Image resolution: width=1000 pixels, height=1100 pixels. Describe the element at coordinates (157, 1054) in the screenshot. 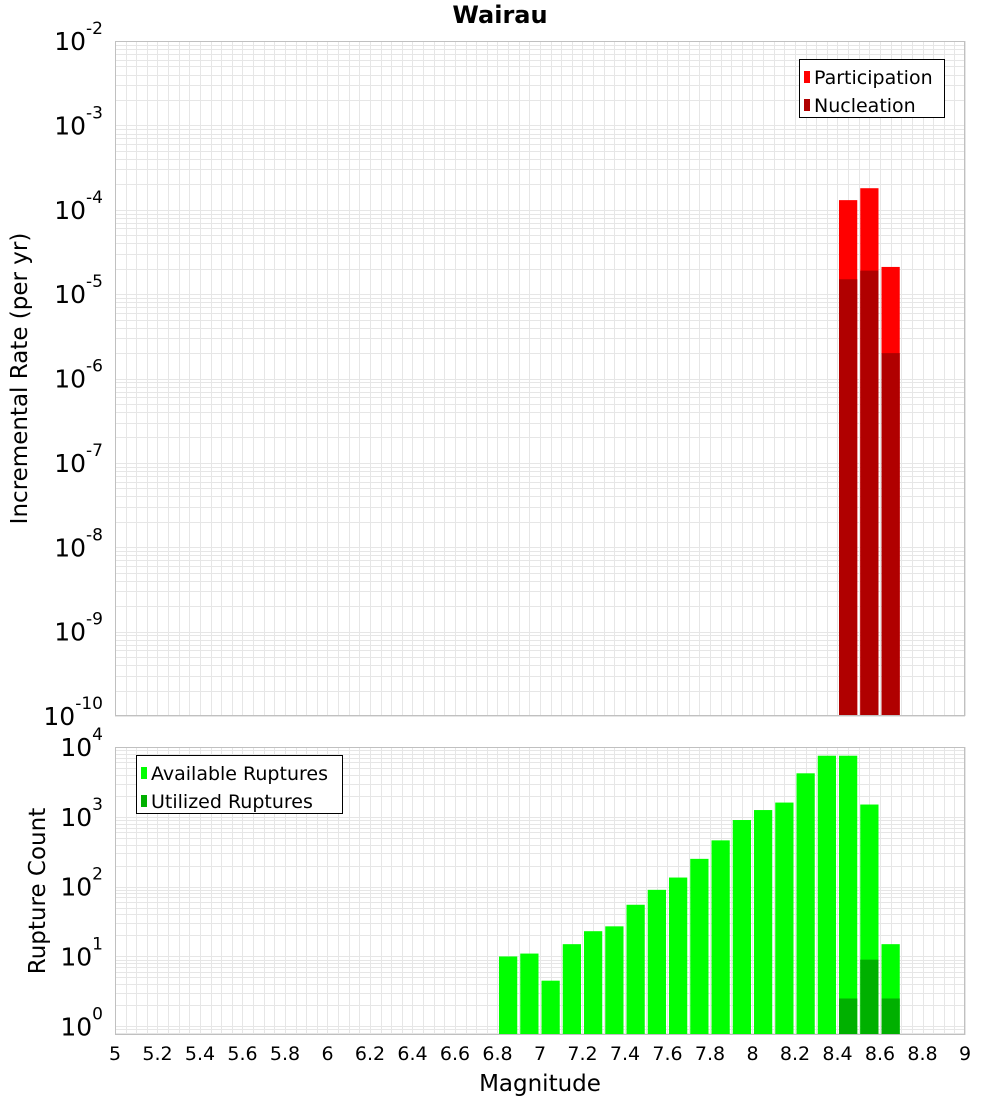

I see `x-tick-label: 5.2` at that location.